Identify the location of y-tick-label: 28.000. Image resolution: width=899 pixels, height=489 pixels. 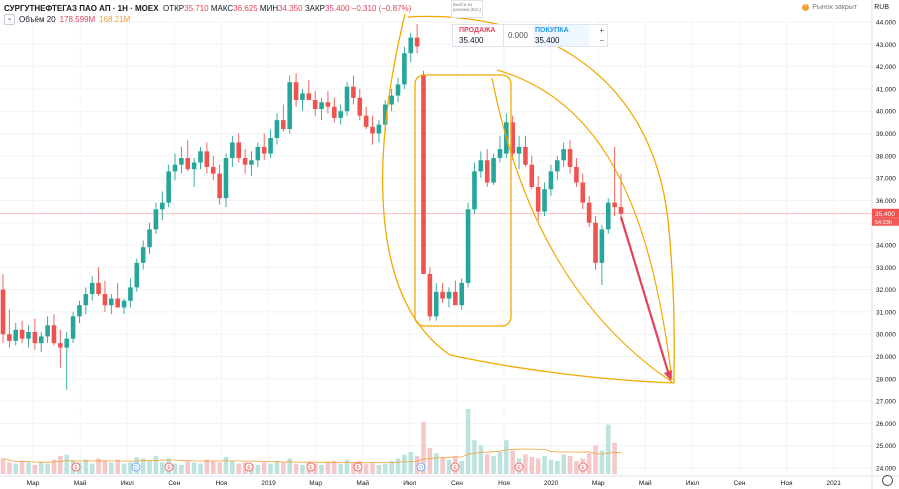
(886, 379).